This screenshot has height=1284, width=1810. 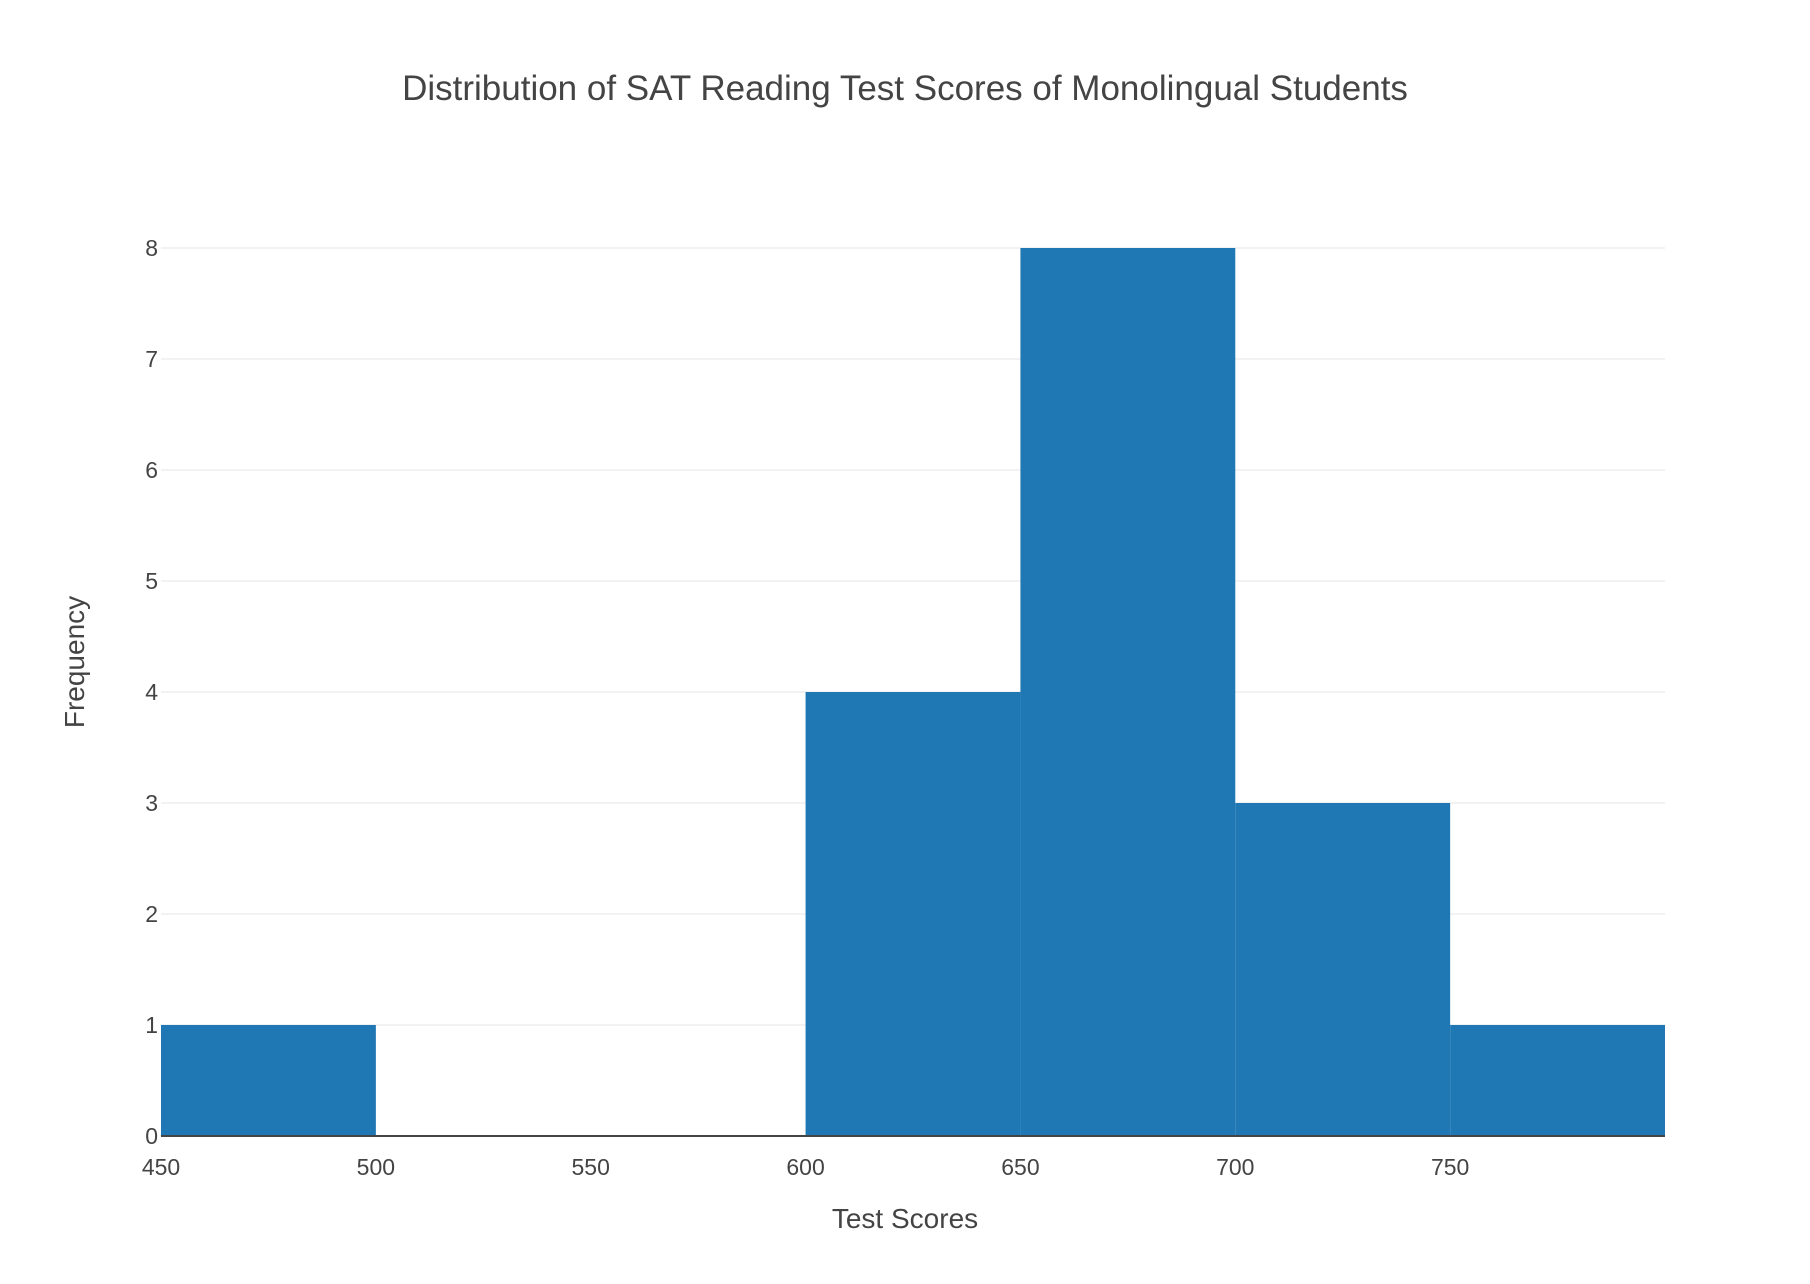 What do you see at coordinates (1450, 1167) in the screenshot?
I see `x-tick-label: 750` at bounding box center [1450, 1167].